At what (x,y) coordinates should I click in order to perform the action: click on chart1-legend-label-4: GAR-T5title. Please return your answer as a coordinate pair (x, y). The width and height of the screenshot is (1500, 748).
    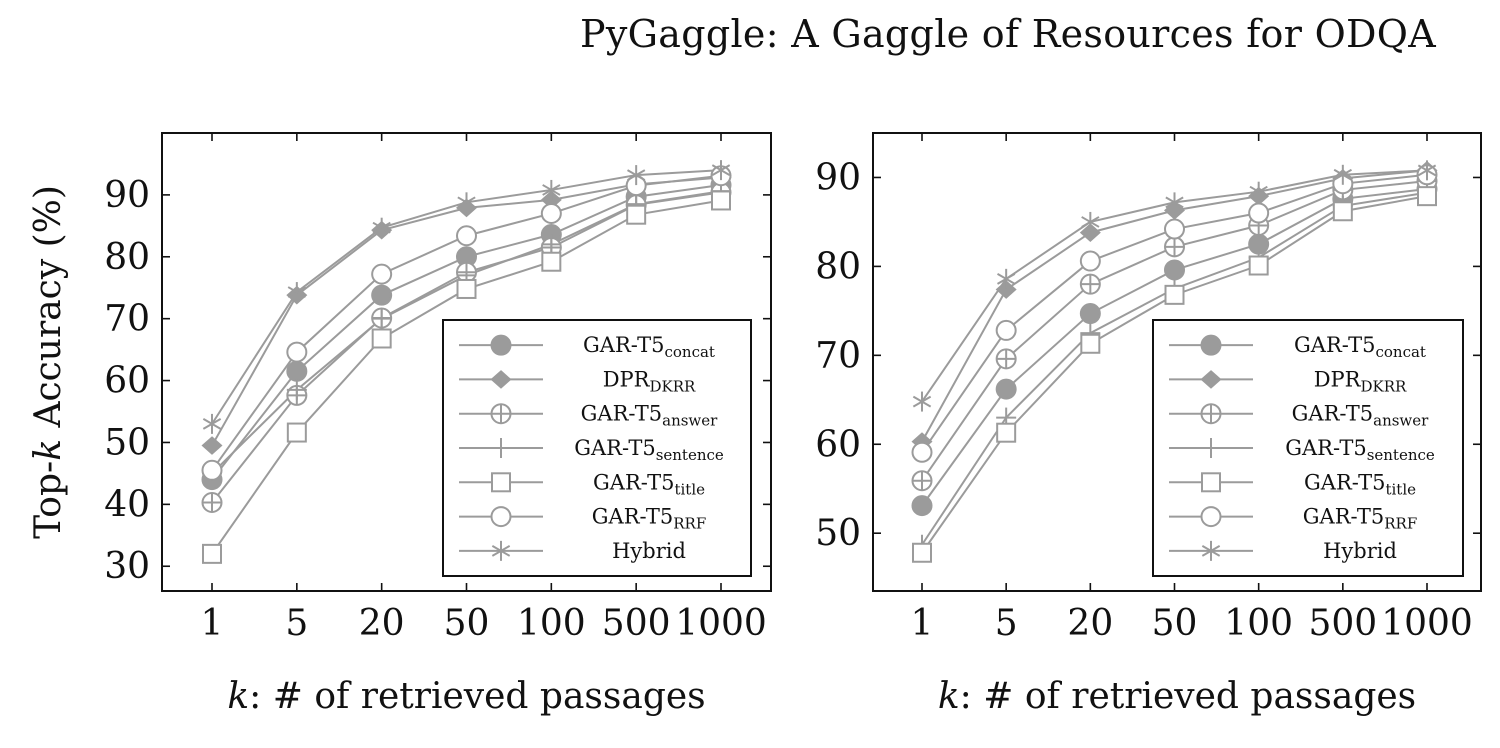
    Looking at the image, I should click on (1360, 484).